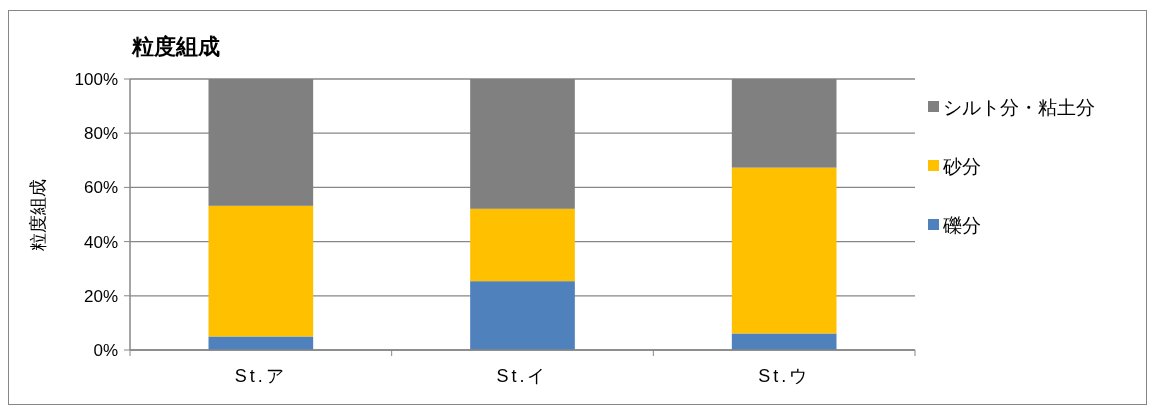  Describe the element at coordinates (784, 376) in the screenshot. I see `x-tick-label: St.ウ` at that location.